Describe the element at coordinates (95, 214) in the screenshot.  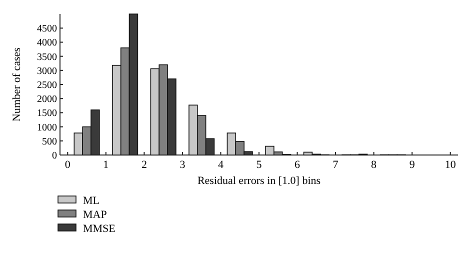
I see `legend-label: MAP` at that location.